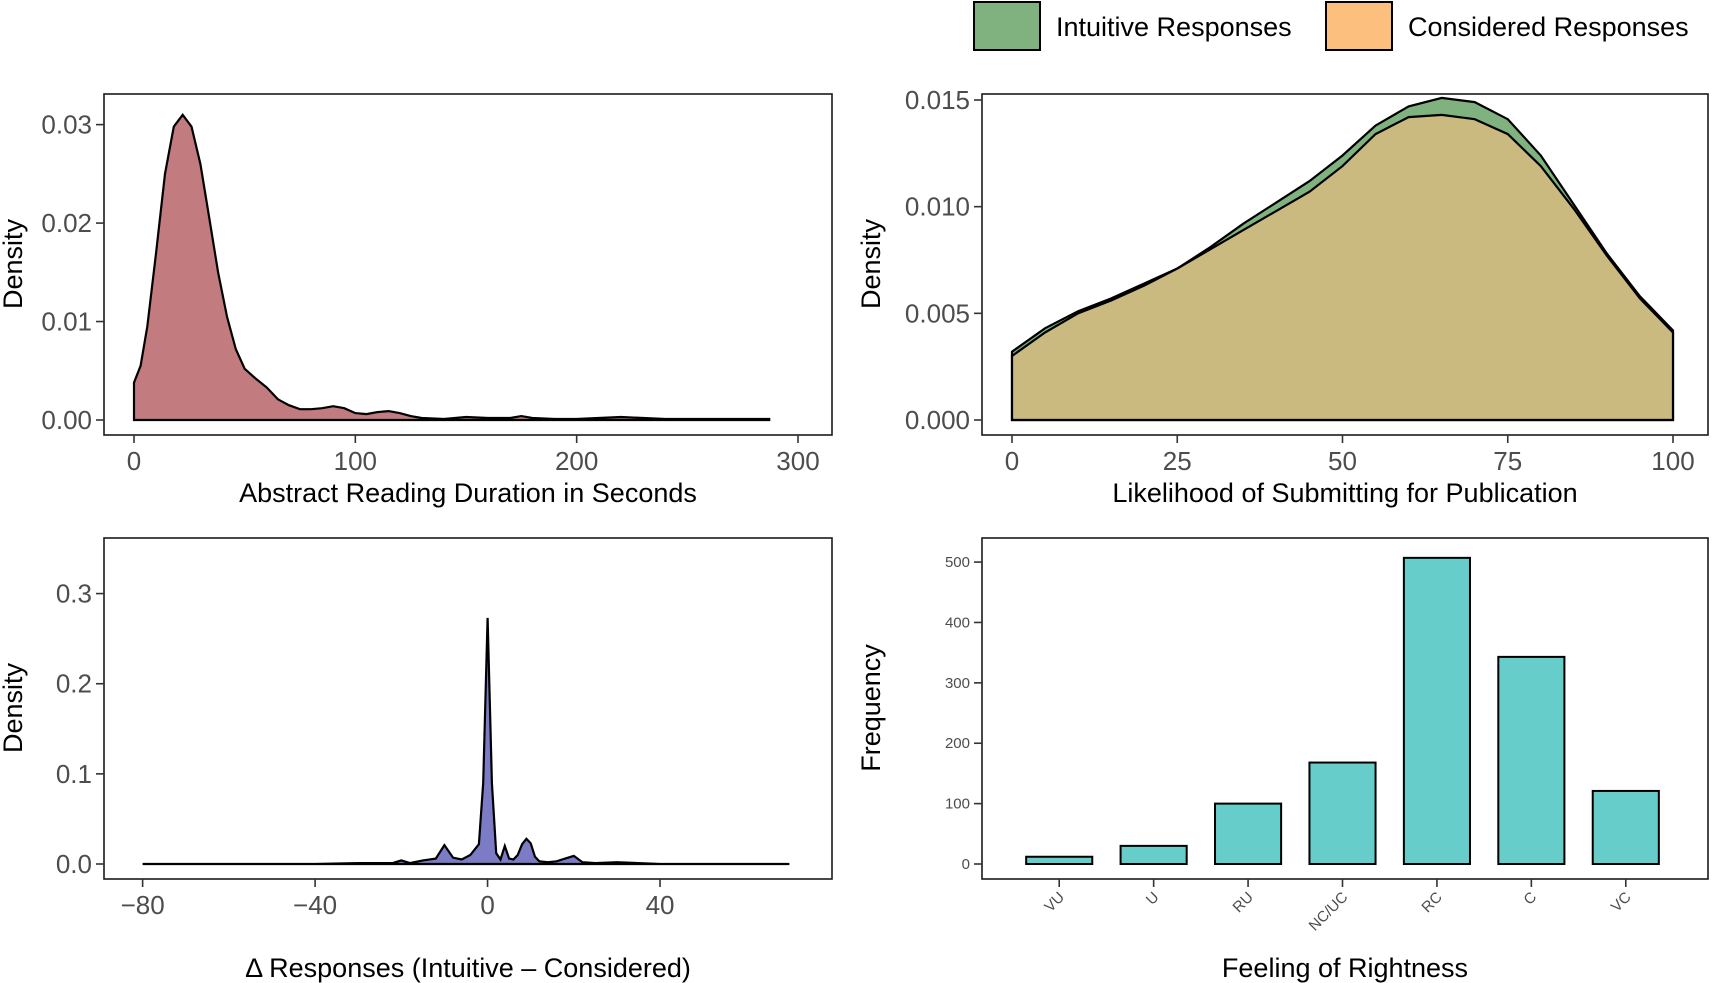 This screenshot has height=983, width=1713. Describe the element at coordinates (957, 562) in the screenshot. I see `y-tick-label: 500` at that location.